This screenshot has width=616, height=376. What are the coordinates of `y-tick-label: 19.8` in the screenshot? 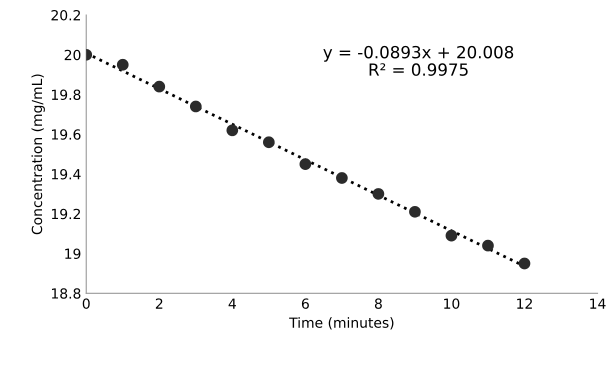 It's located at (66, 95).